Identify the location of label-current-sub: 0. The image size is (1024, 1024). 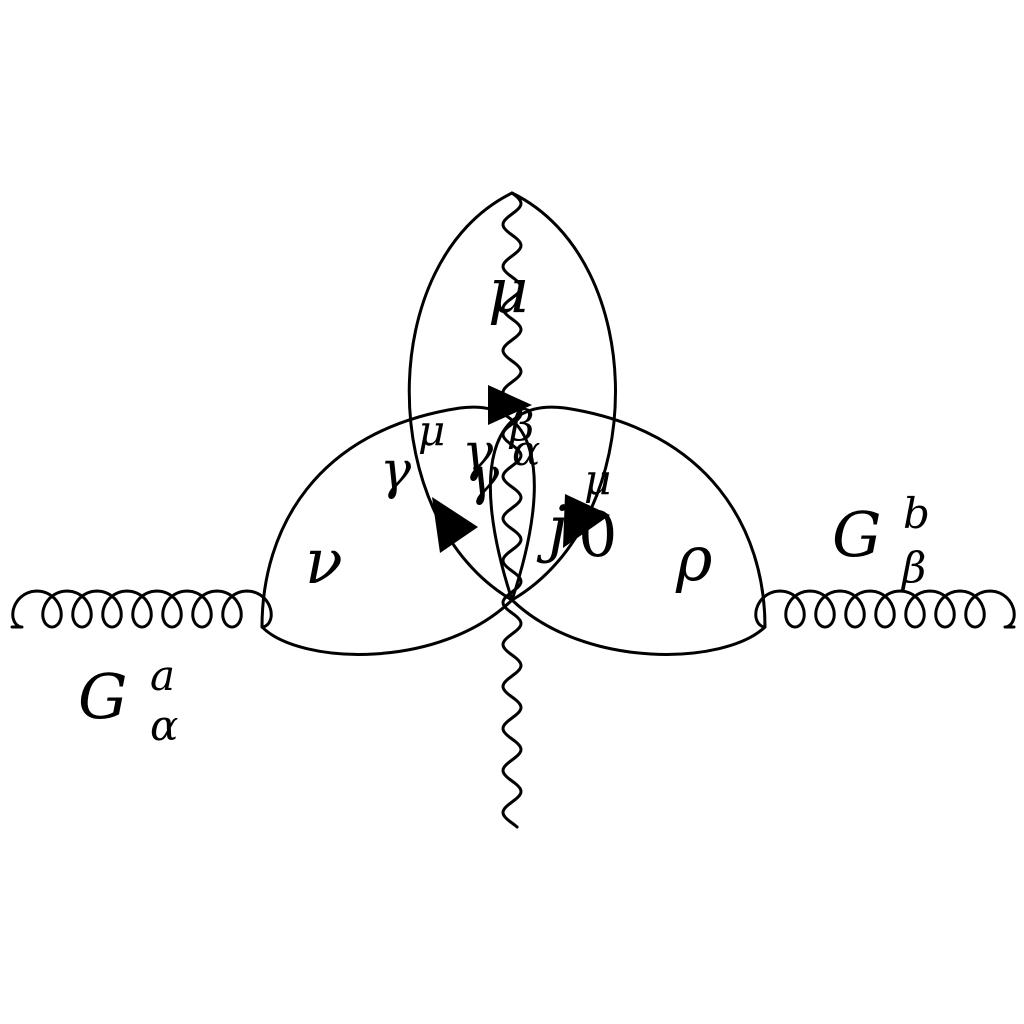
(597, 534).